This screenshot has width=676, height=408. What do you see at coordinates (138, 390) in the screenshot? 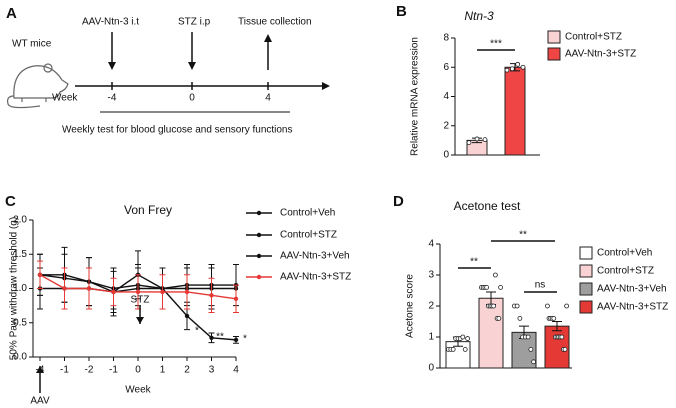
I see `x-axis-label: Week` at bounding box center [138, 390].